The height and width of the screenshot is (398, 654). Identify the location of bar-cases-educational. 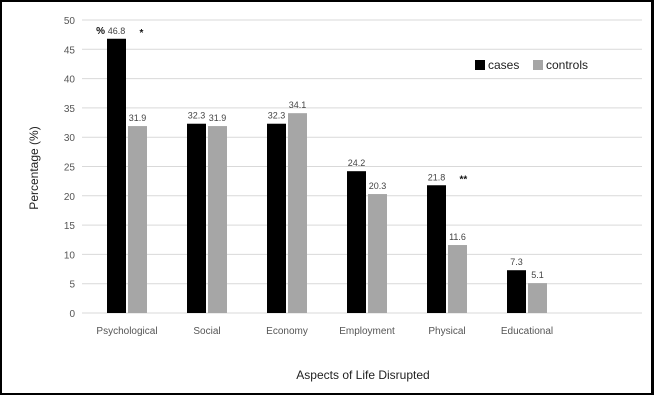
(516, 291).